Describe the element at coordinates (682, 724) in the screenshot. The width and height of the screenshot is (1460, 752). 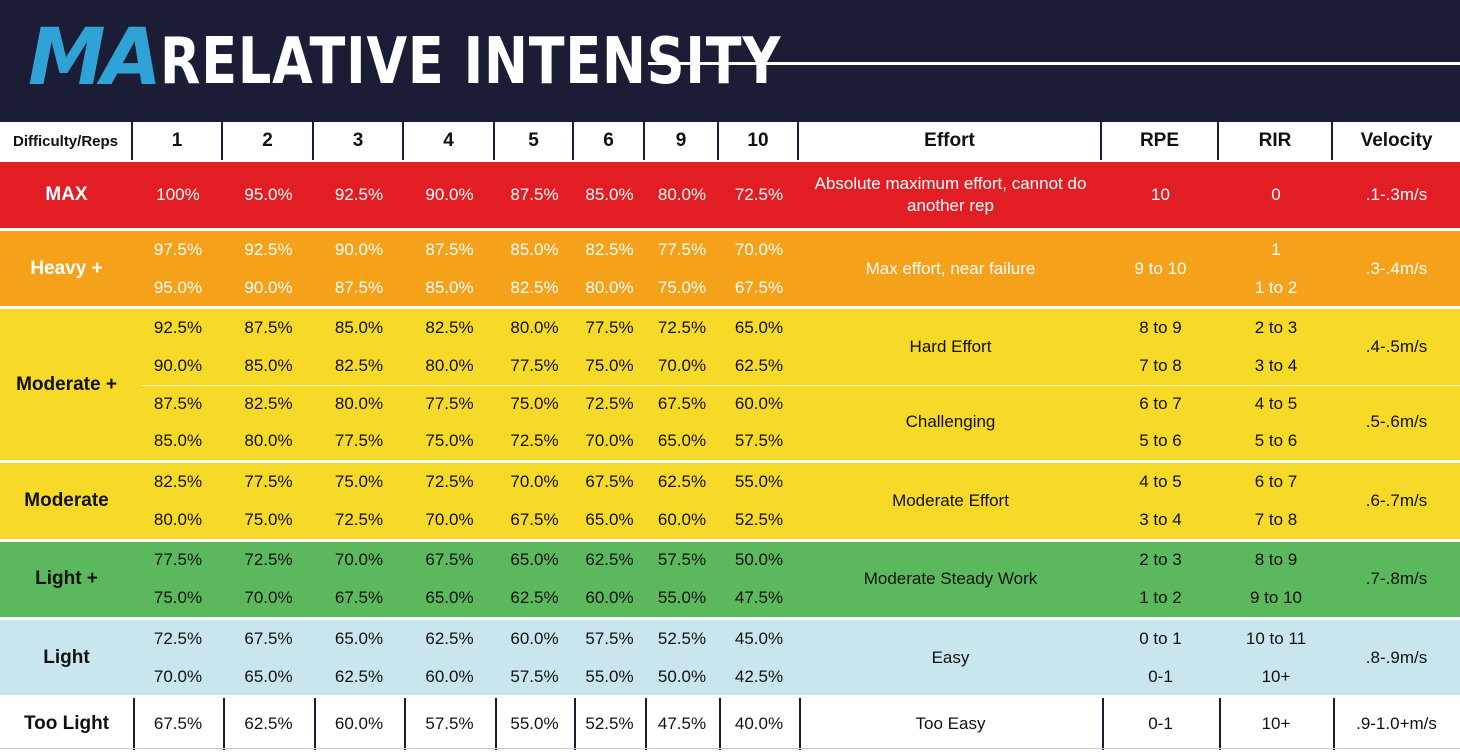
I see `percent-value: 47.5%` at that location.